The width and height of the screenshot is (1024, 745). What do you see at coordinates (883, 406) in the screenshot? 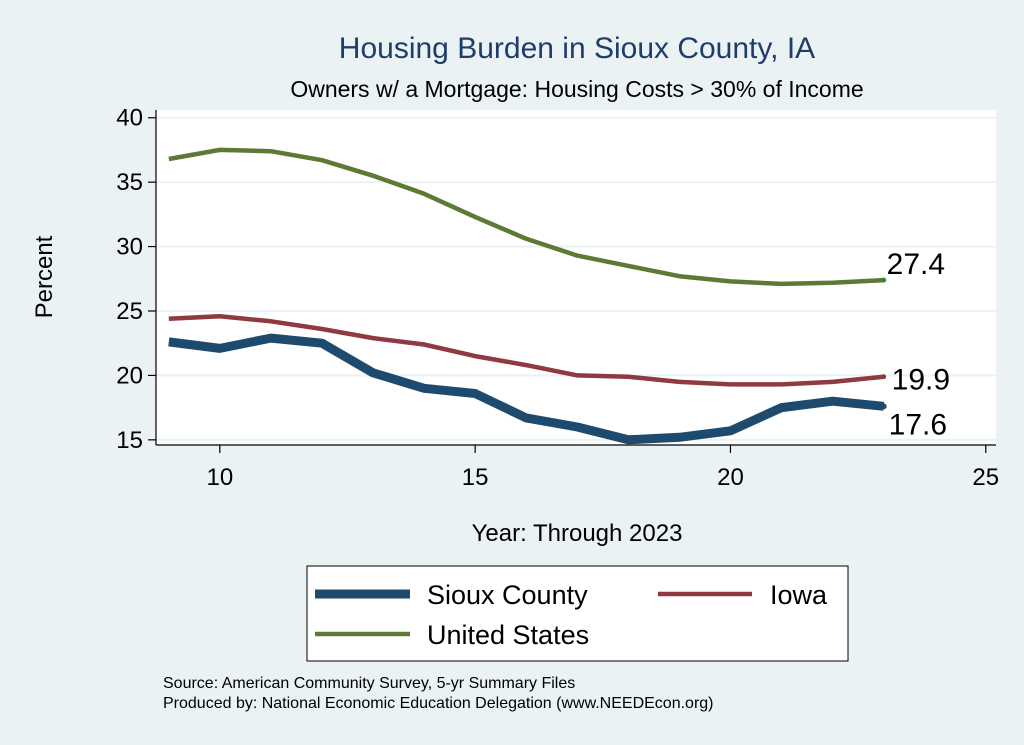
I see `end-point-sioux-county` at bounding box center [883, 406].